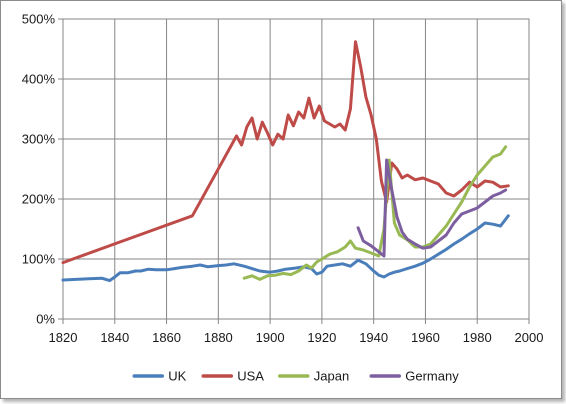 This screenshot has width=566, height=404. I want to click on legend-label-japan: Japan, so click(331, 376).